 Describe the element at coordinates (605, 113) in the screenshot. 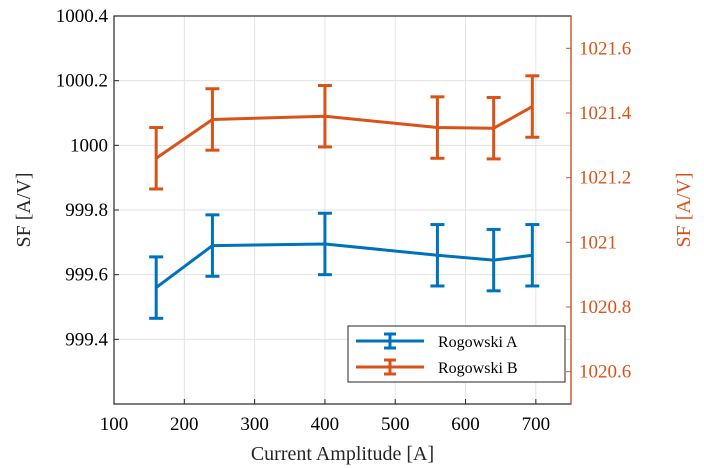

I see `right-tick-label: 1021.4` at that location.